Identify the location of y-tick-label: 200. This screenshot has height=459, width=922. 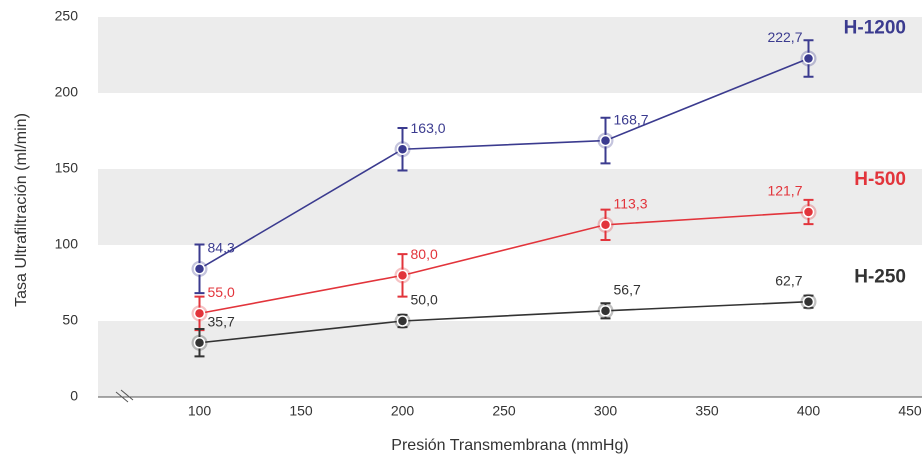
(67, 92).